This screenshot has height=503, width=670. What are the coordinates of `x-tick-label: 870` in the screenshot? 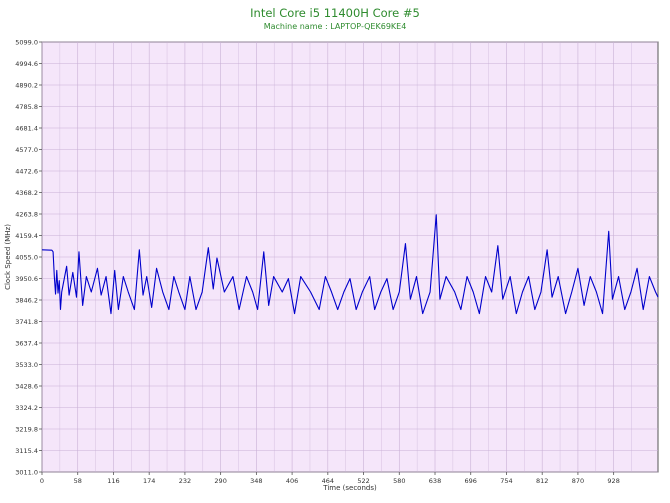 It's located at (578, 481).